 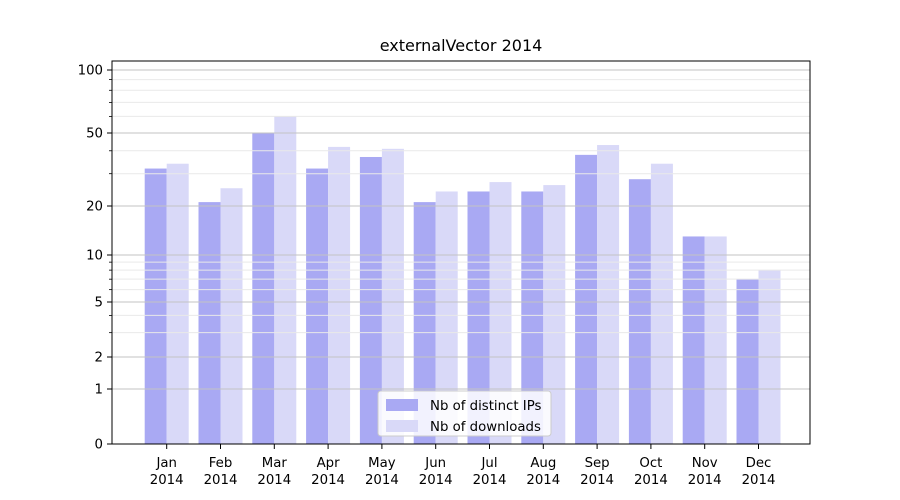 What do you see at coordinates (705, 472) in the screenshot?
I see `x-tick-label: Nov 2014` at bounding box center [705, 472].